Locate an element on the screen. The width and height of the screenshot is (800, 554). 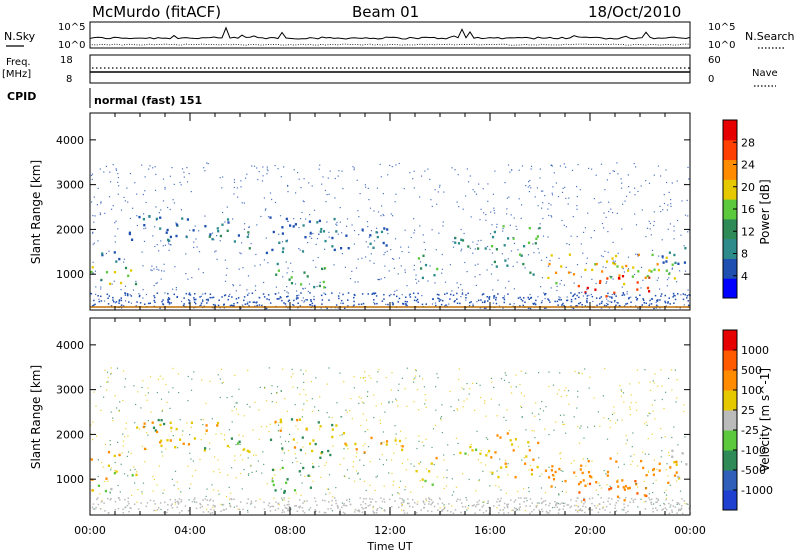
colorbar-frame is located at coordinates (730, 420).